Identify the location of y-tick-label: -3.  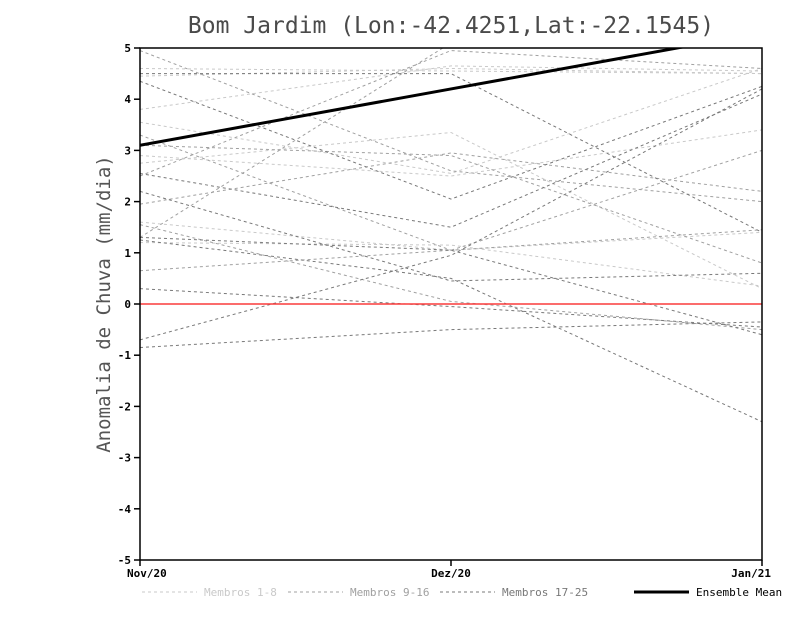
(124, 458).